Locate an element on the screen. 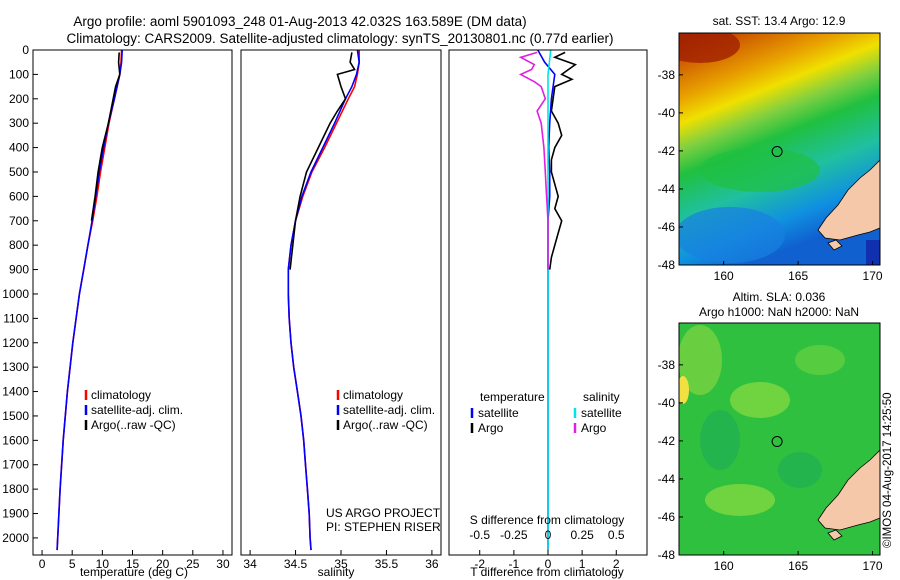  map-xtick-label-1: 165 is located at coordinates (798, 276).